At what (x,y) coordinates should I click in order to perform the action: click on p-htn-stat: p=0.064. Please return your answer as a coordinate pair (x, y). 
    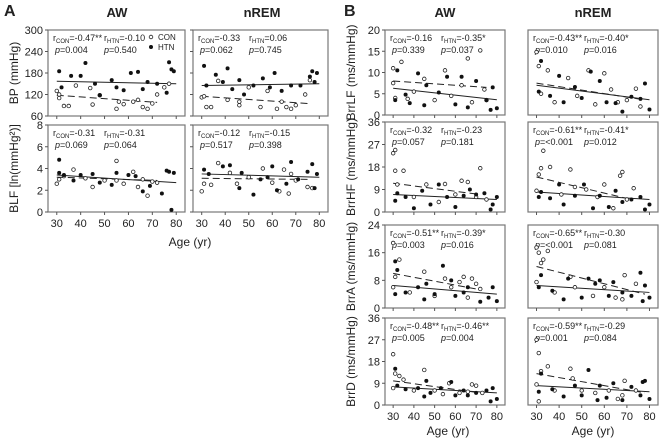
    Looking at the image, I should click on (120, 145).